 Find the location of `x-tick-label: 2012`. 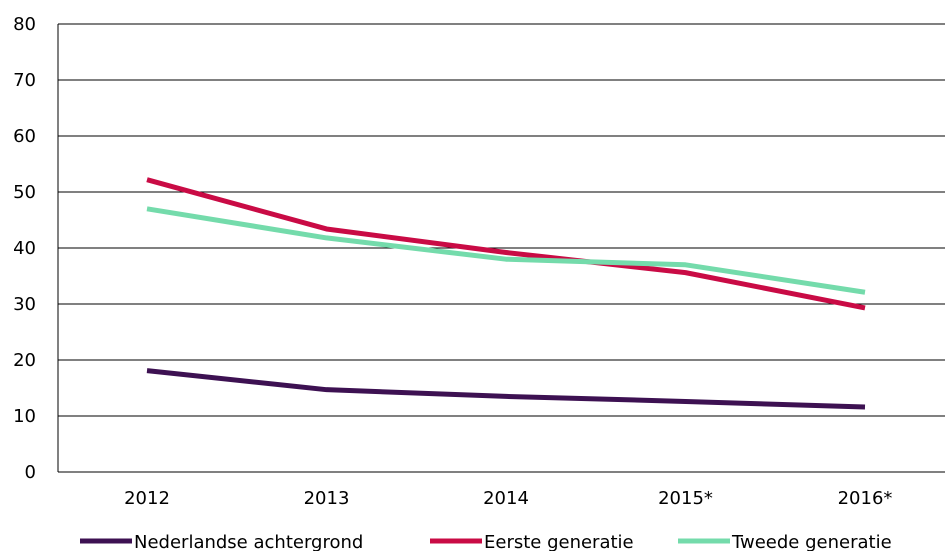

x-tick-label: 2012 is located at coordinates (147, 498).